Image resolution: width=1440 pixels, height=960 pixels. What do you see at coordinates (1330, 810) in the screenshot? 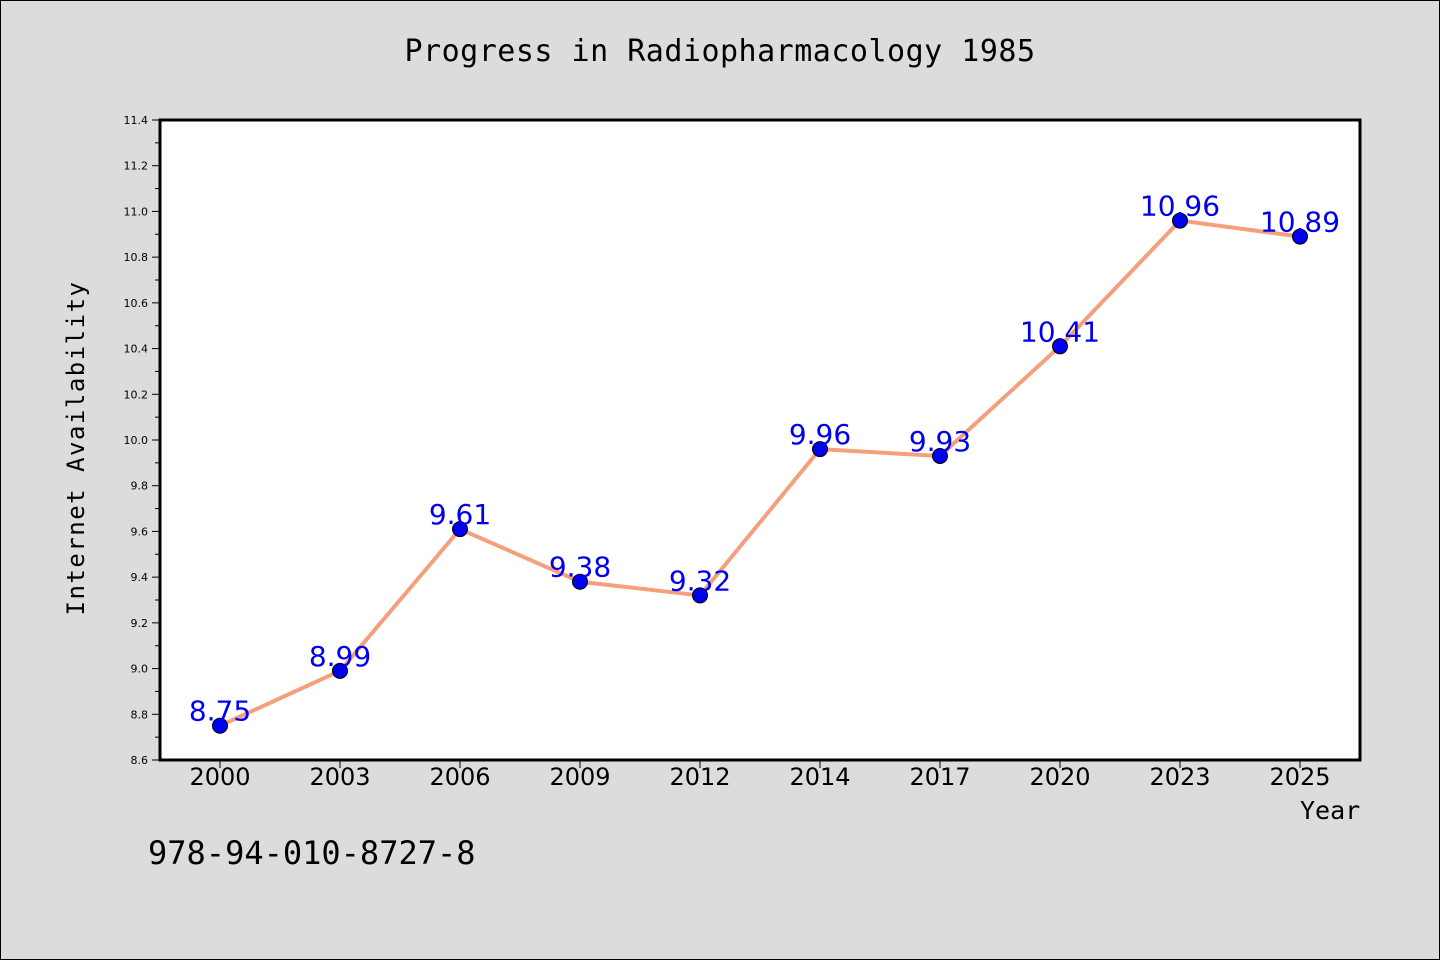
I see `x-axis-label: Year` at bounding box center [1330, 810].